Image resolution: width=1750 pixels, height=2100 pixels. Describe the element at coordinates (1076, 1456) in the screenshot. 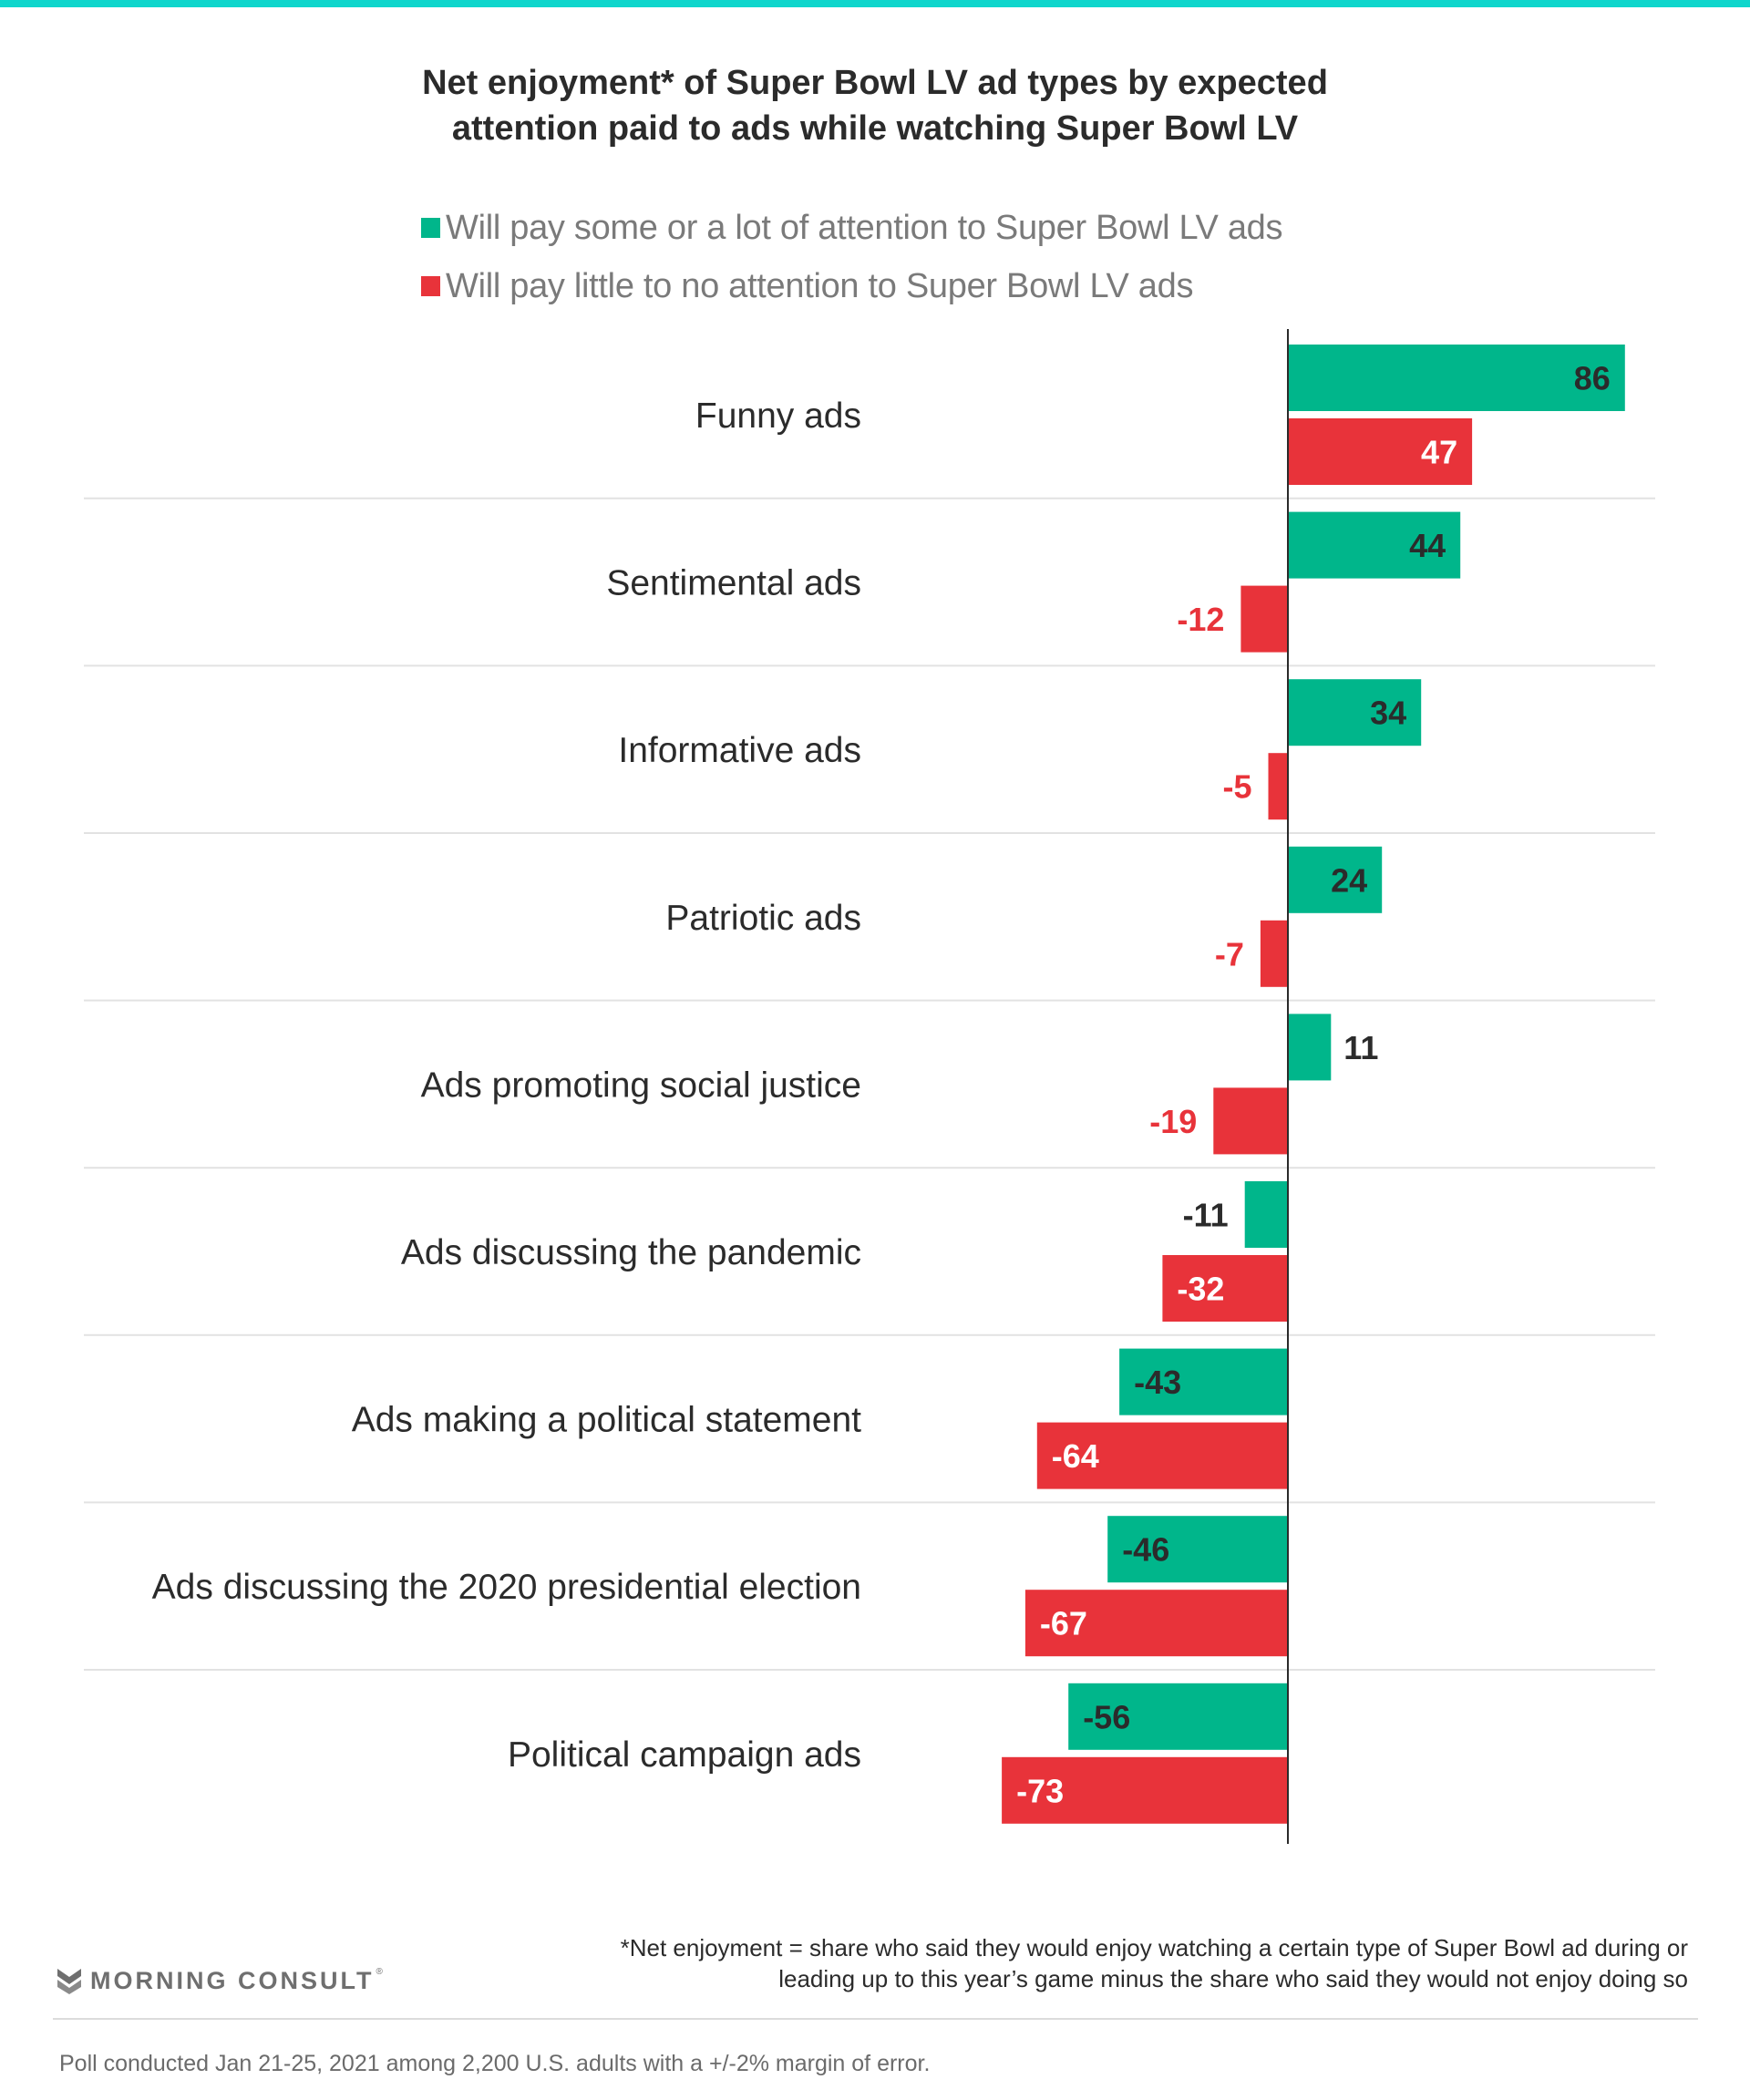

I see `value-label: -64` at that location.